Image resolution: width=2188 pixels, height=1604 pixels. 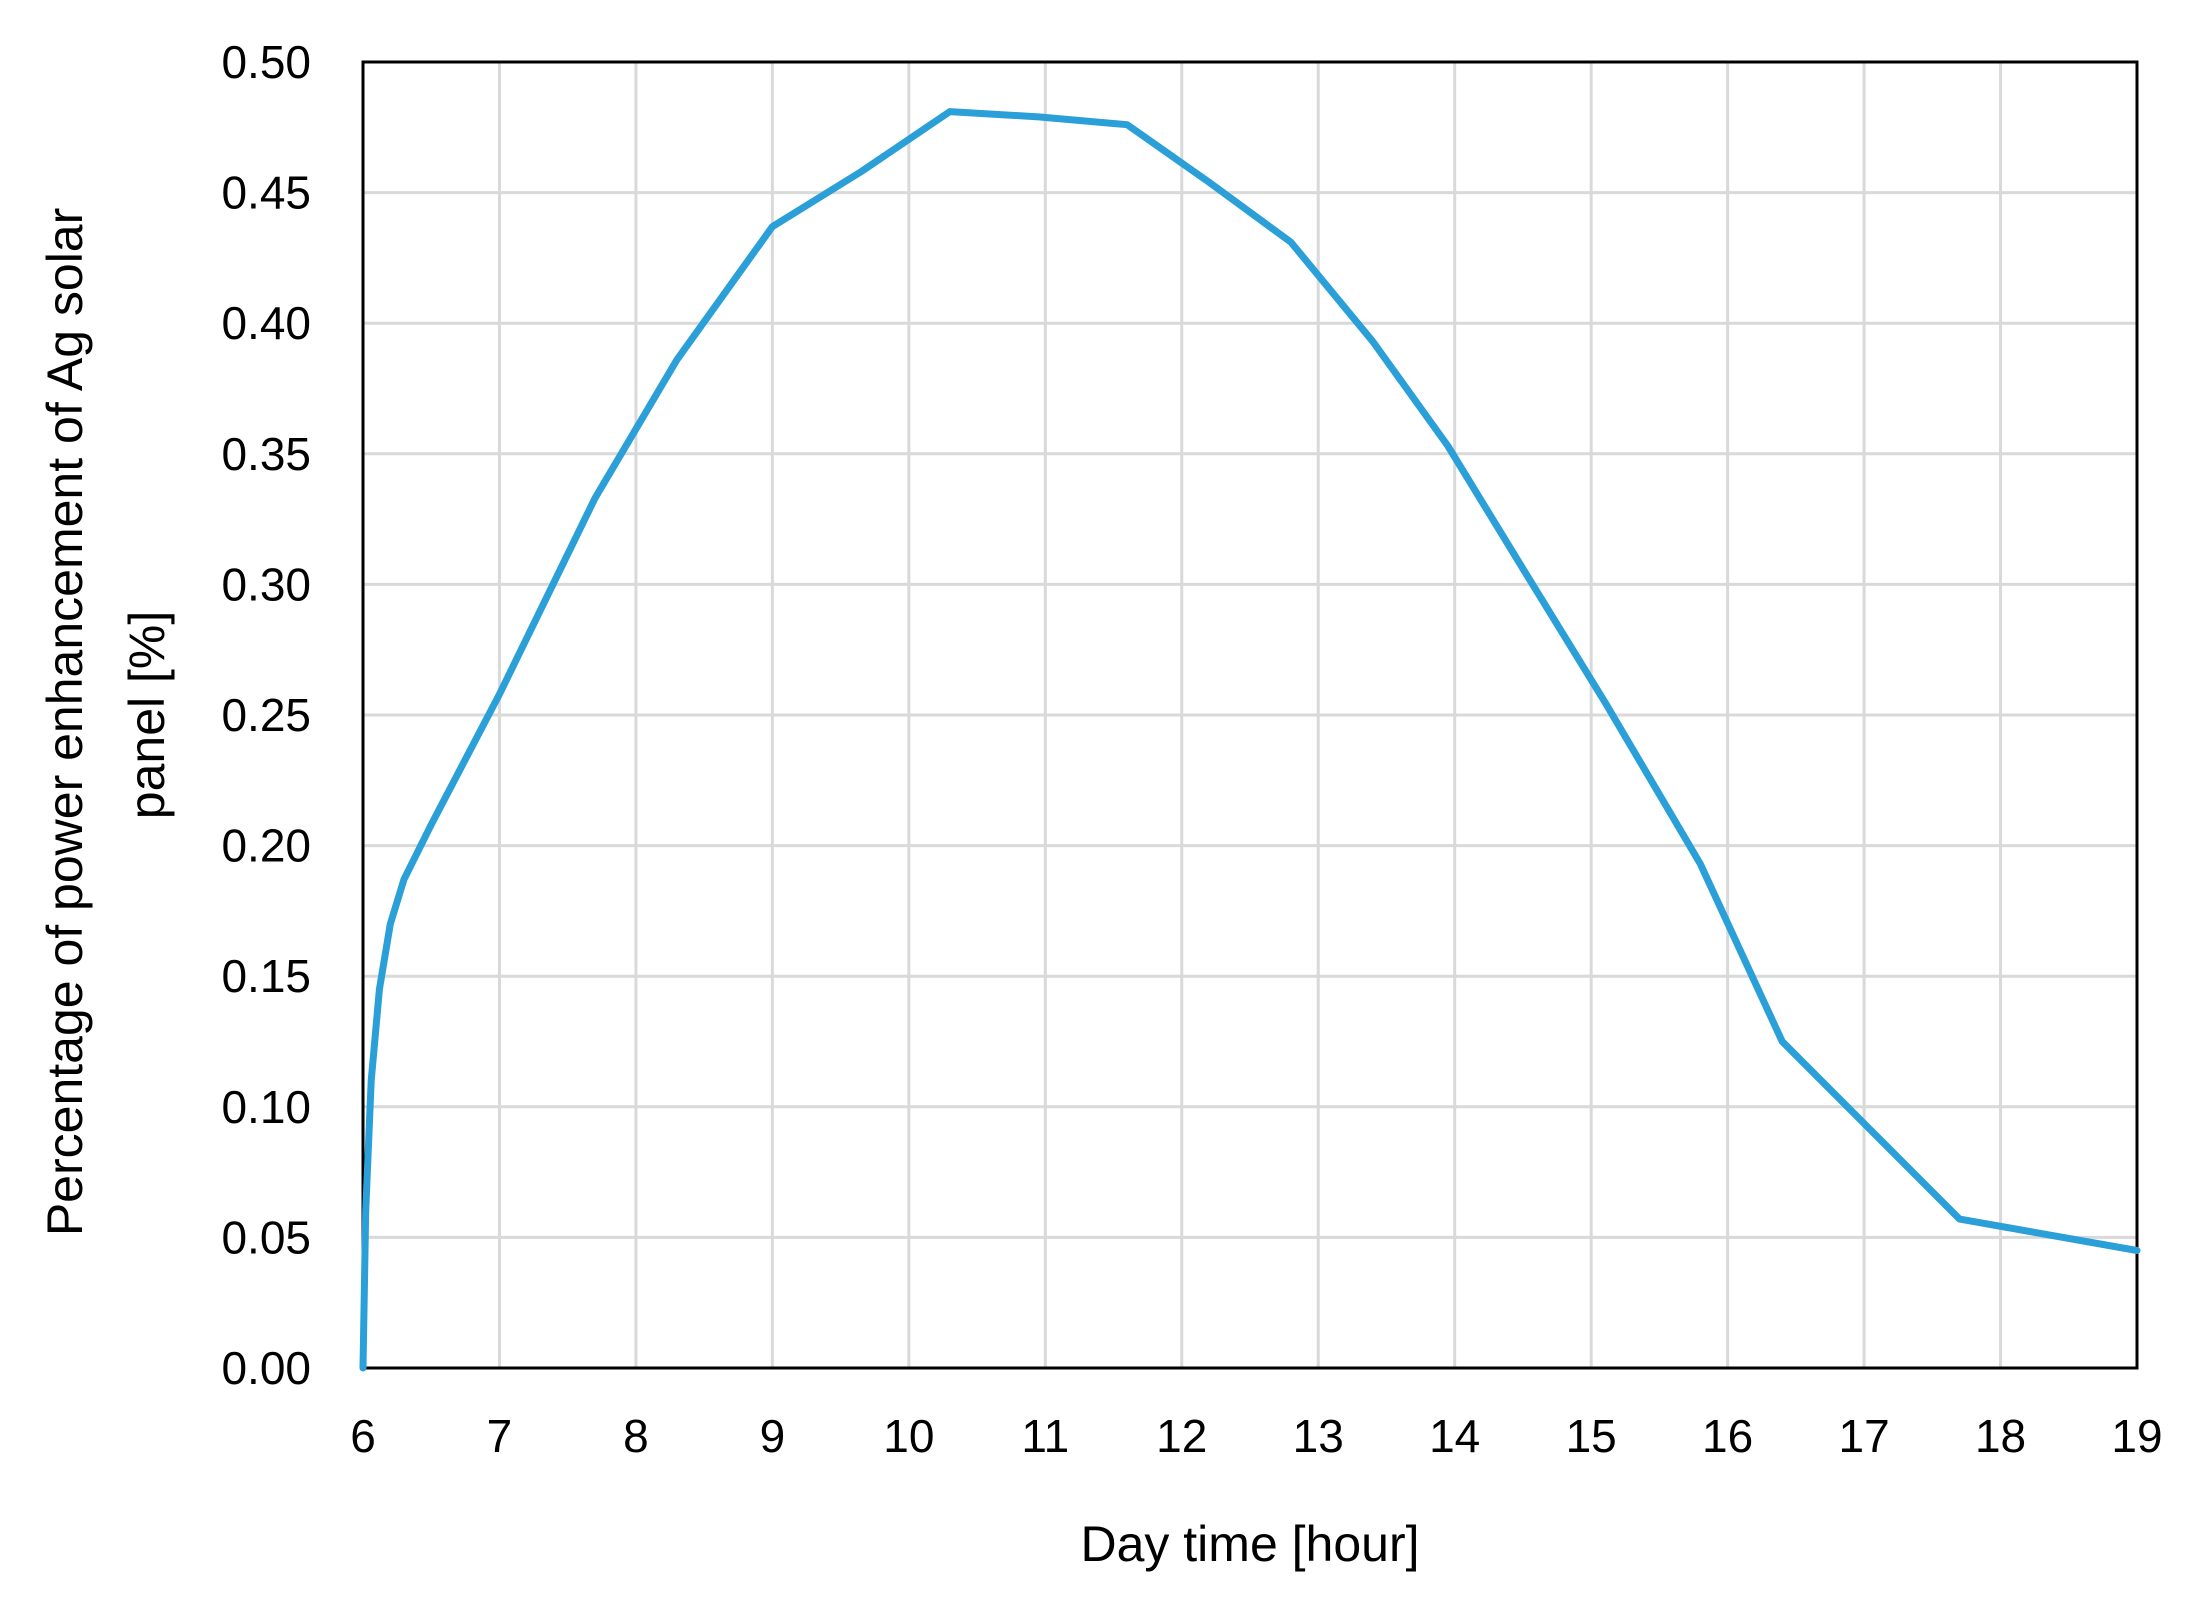 What do you see at coordinates (1591, 1436) in the screenshot?
I see `x-tick-label: 15` at bounding box center [1591, 1436].